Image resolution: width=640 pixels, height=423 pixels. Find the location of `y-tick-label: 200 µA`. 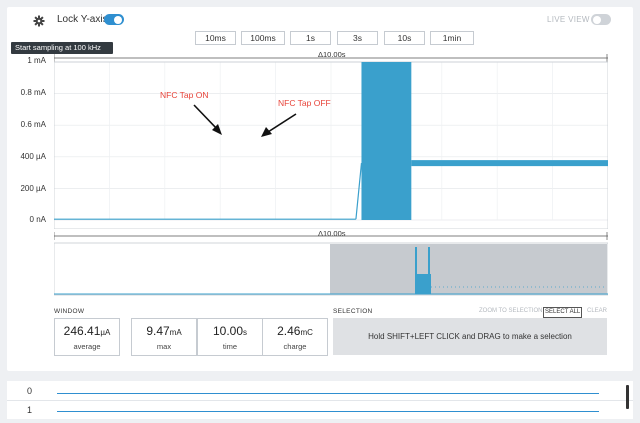

y-tick-label: 200 µA is located at coordinates (33, 188).